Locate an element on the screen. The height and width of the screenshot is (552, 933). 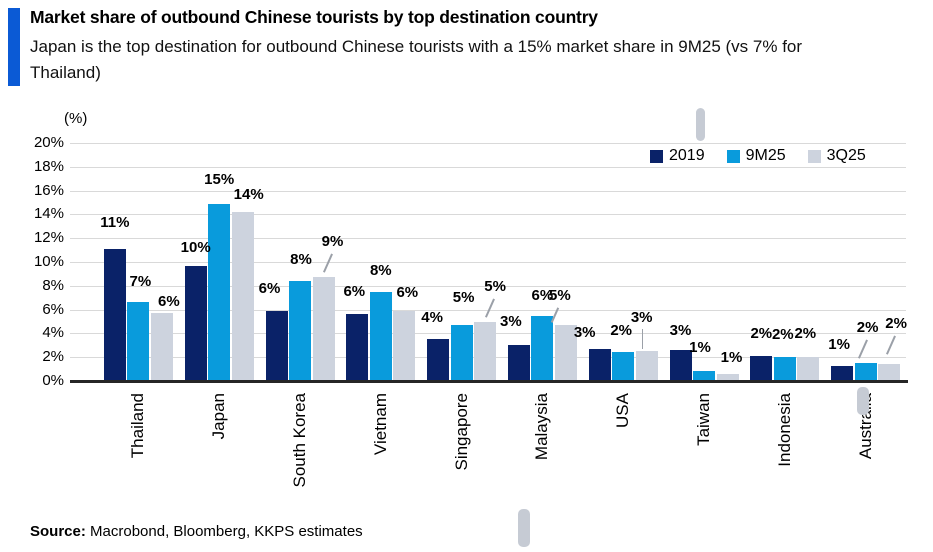
bar-Singapore-3Q25 is located at coordinates (485, 351).